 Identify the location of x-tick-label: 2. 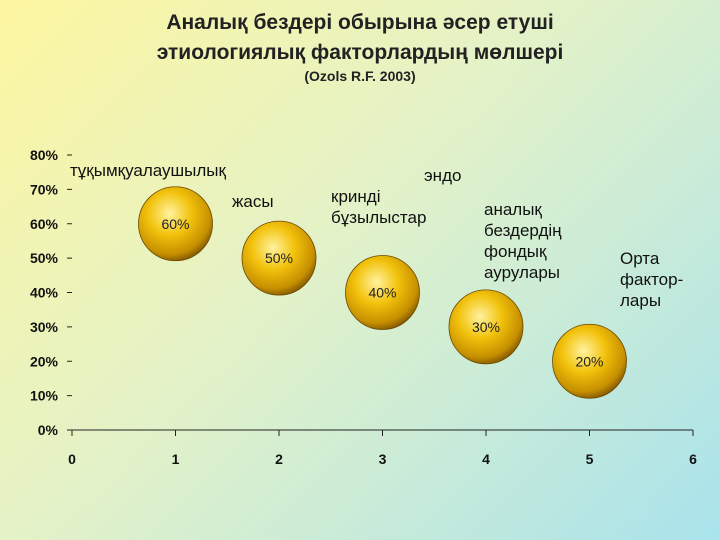
(279, 459).